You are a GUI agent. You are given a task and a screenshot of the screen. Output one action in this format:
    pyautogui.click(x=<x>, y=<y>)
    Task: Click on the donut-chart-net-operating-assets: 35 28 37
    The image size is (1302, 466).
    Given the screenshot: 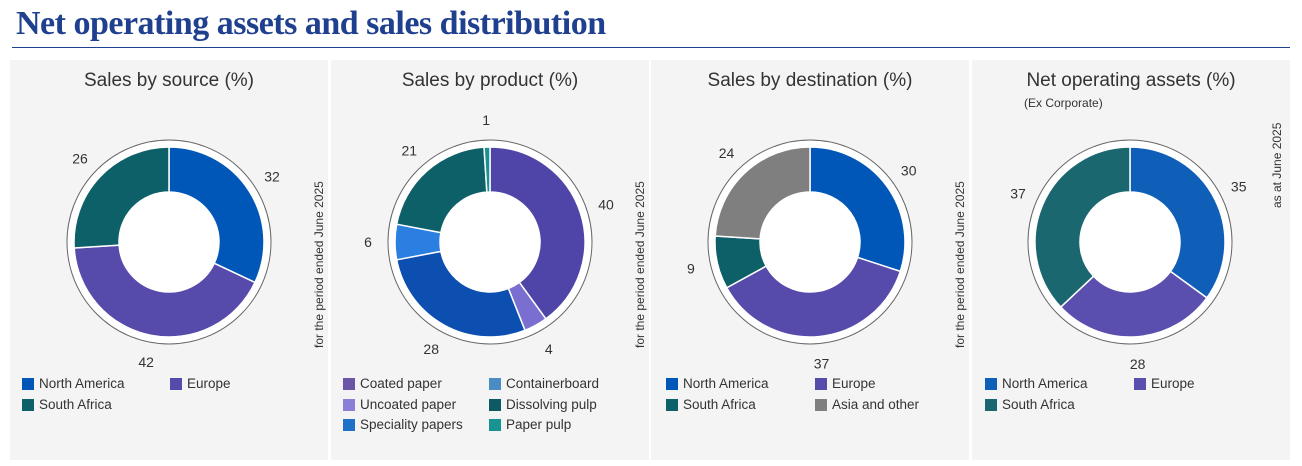 What is the action you would take?
    pyautogui.click(x=1128, y=254)
    